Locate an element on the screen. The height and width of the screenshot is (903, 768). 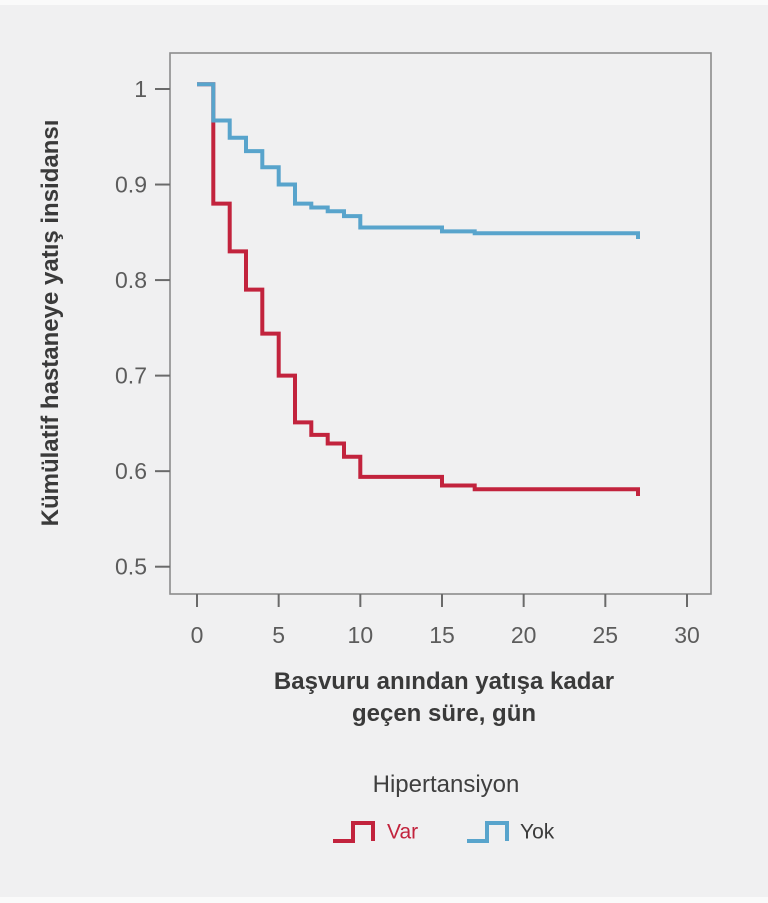
x-axis-ticks: 0 5 10 15 20 25 30 is located at coordinates (445, 621).